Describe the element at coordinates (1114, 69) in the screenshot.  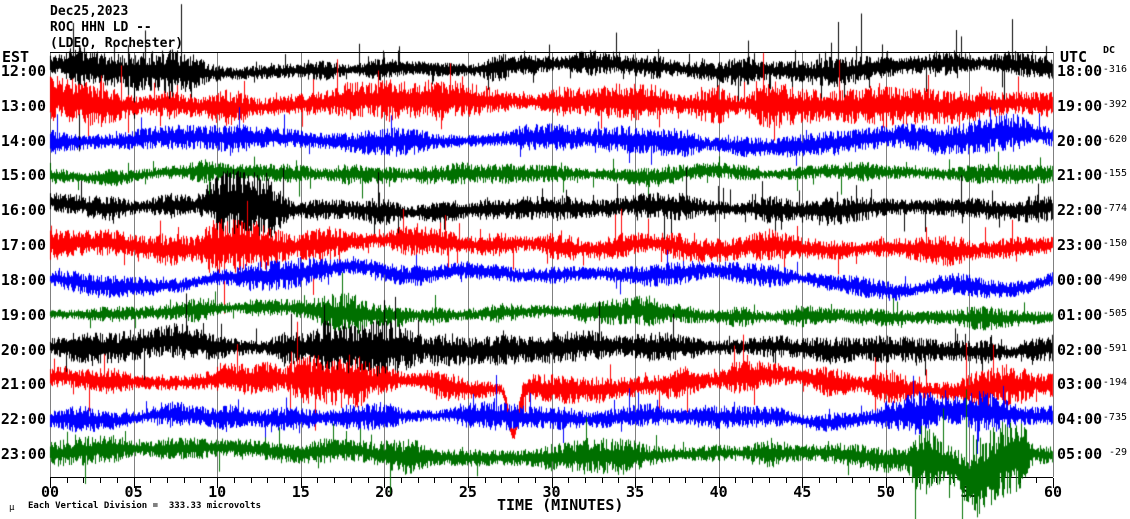
I see `dc-value-0: -316` at that location.